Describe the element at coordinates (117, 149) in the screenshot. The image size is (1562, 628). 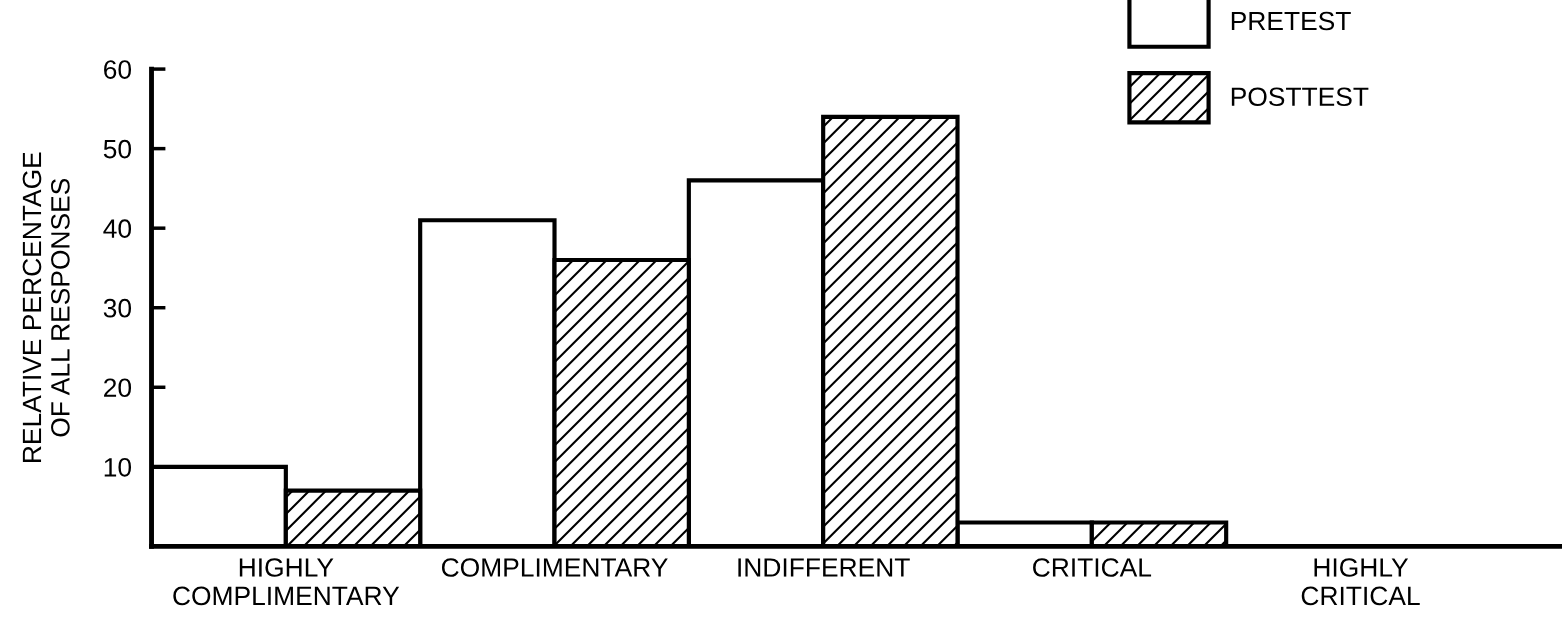
I see `y-tick-label: 50` at that location.